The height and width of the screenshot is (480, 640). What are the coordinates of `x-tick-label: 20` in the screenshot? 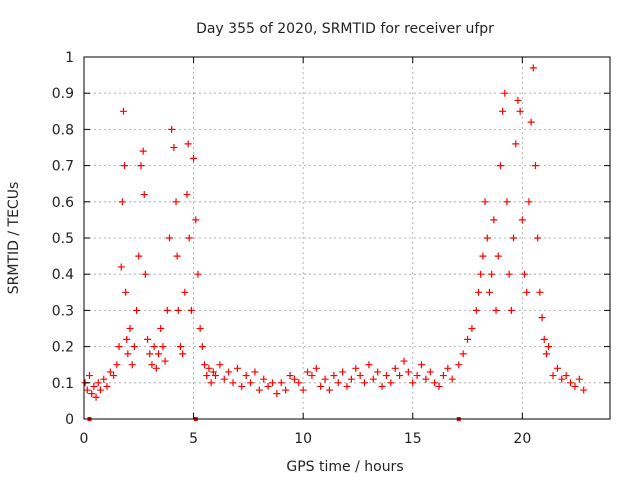 It's located at (522, 439).